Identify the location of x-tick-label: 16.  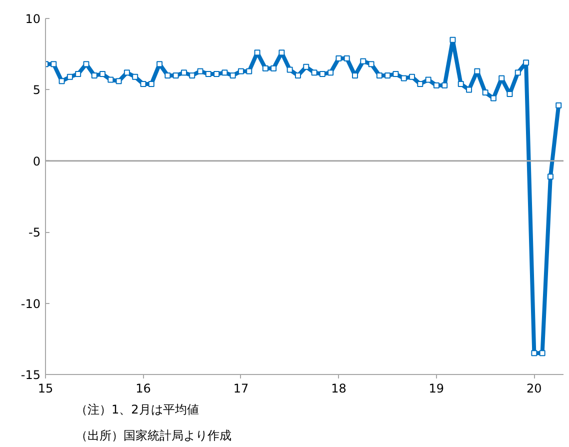
(143, 389).